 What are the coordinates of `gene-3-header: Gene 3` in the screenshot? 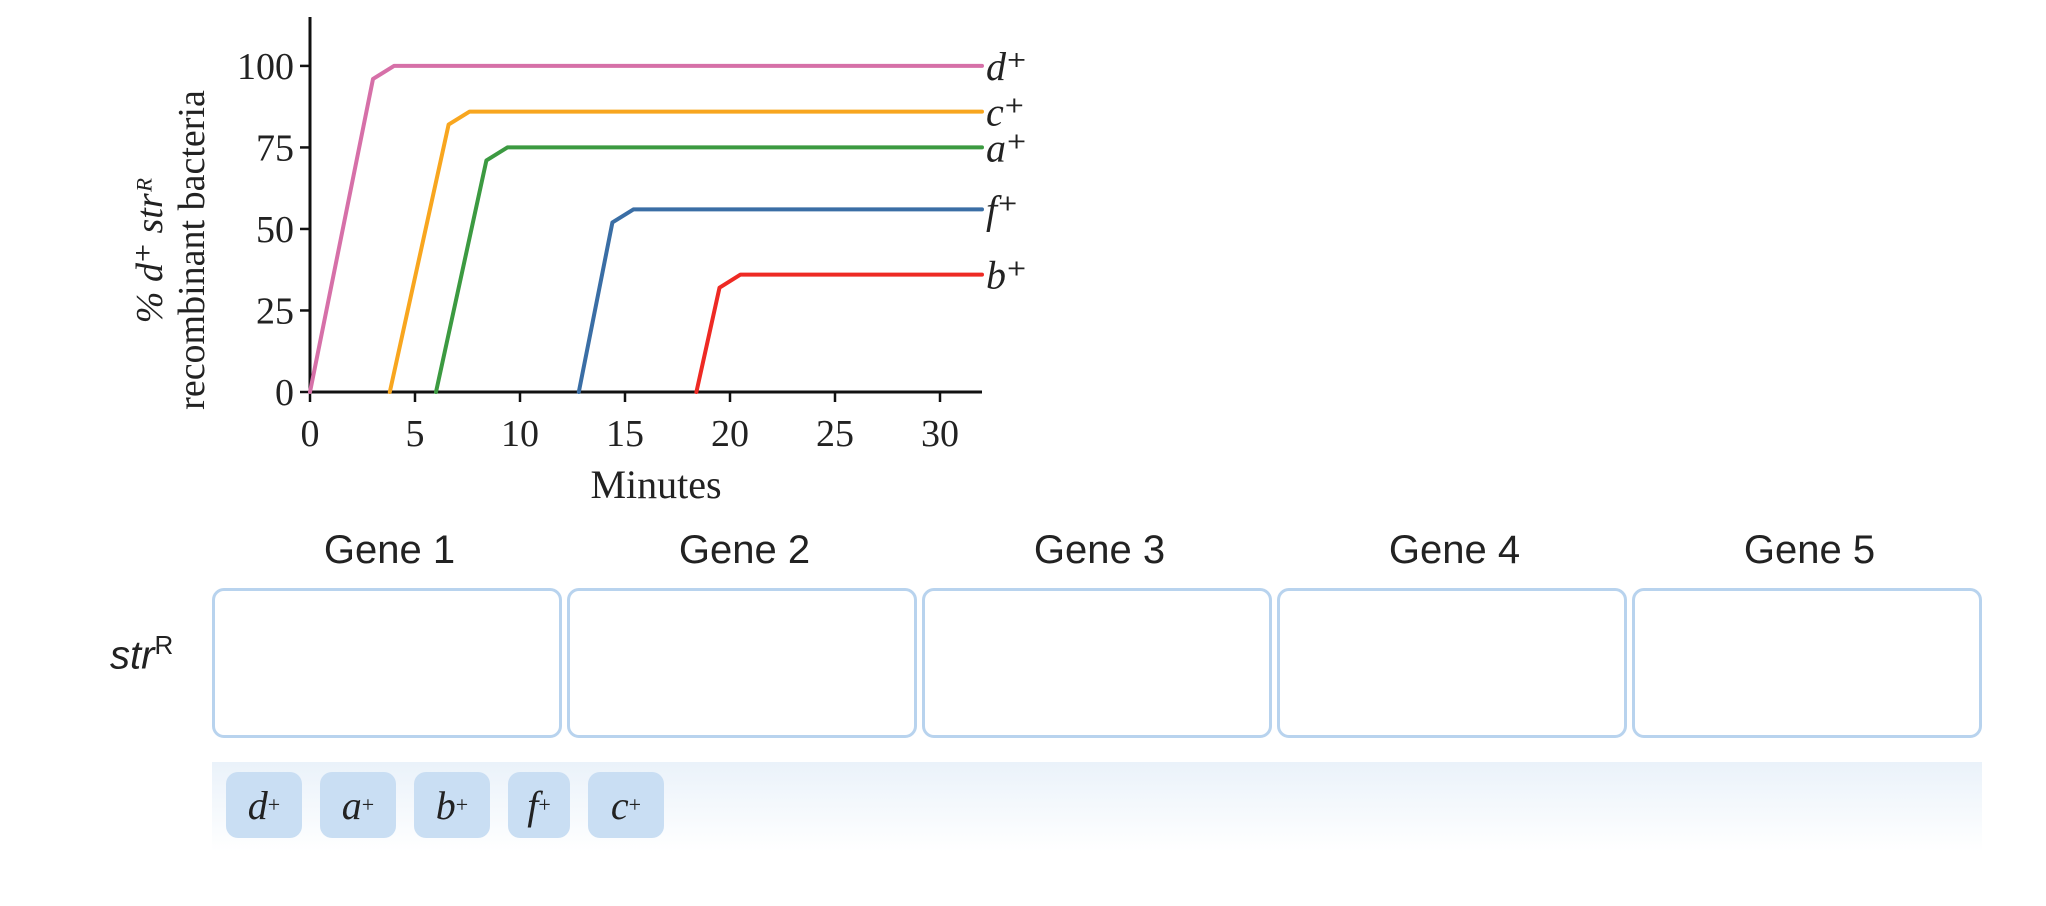 It's located at (1099, 550).